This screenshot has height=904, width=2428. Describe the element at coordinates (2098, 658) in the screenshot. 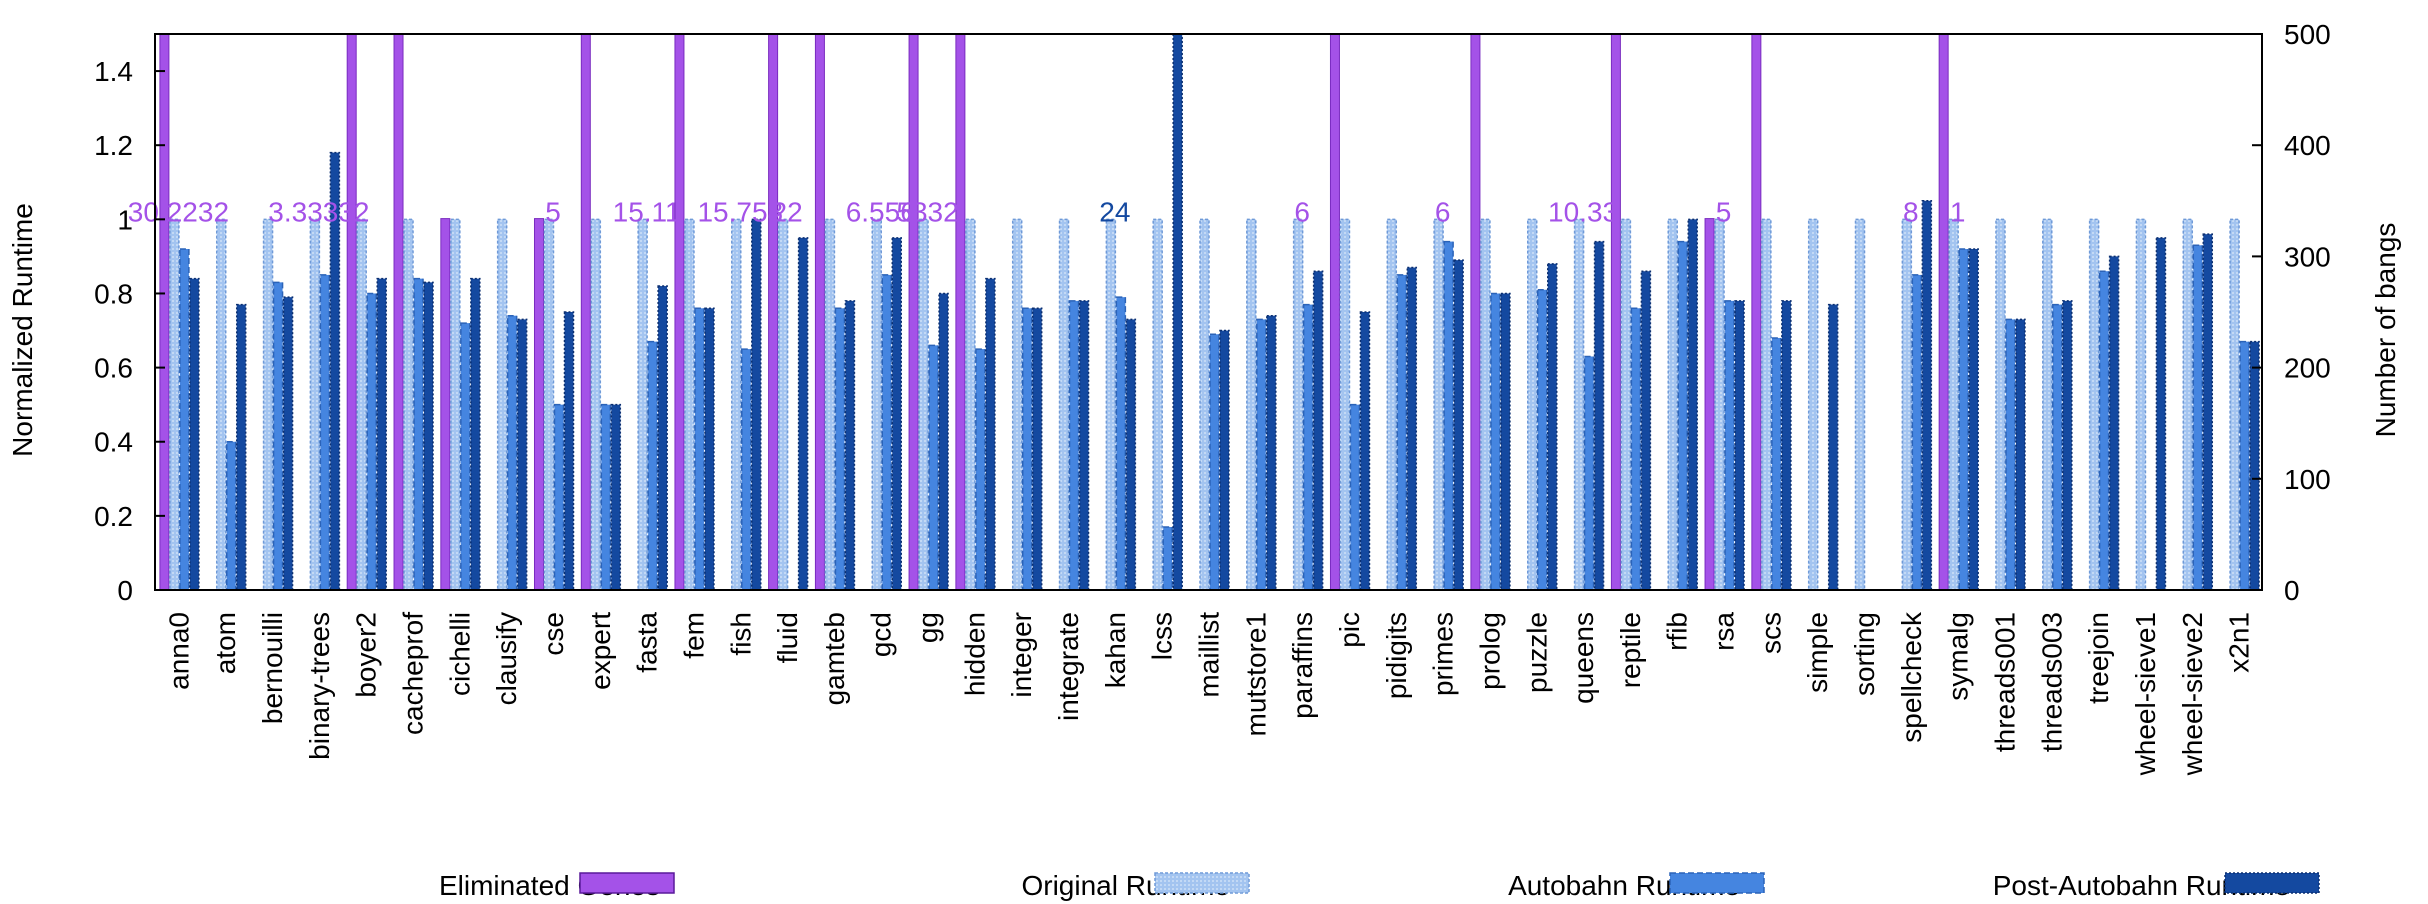

I see `x-tick-label: treejoin` at that location.